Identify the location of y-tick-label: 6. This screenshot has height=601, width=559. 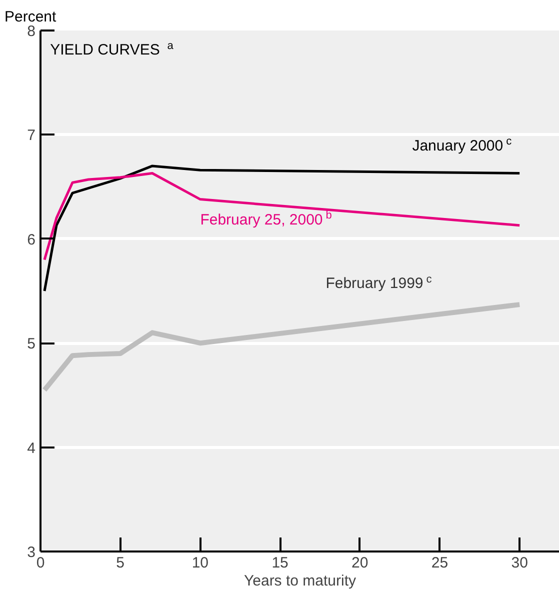
(31, 239).